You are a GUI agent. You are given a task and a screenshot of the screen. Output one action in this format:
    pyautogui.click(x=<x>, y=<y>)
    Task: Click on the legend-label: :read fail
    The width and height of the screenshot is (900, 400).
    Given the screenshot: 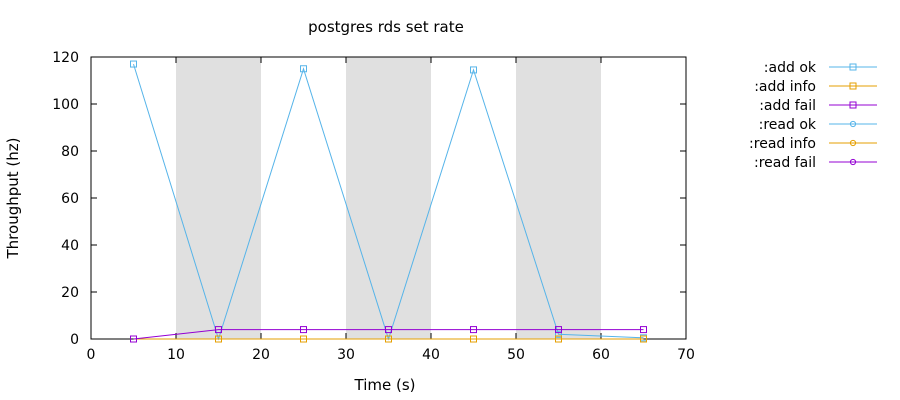 What is the action you would take?
    pyautogui.click(x=785, y=163)
    